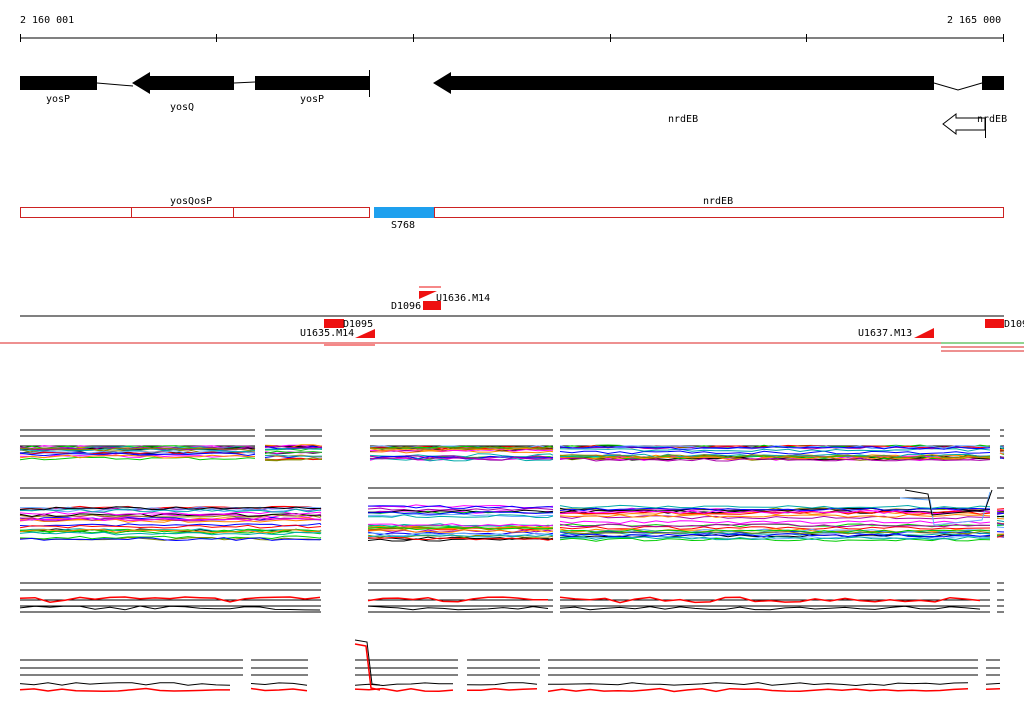 The height and width of the screenshot is (714, 1024). I want to click on panel-2-dip-line, so click(945, 508).